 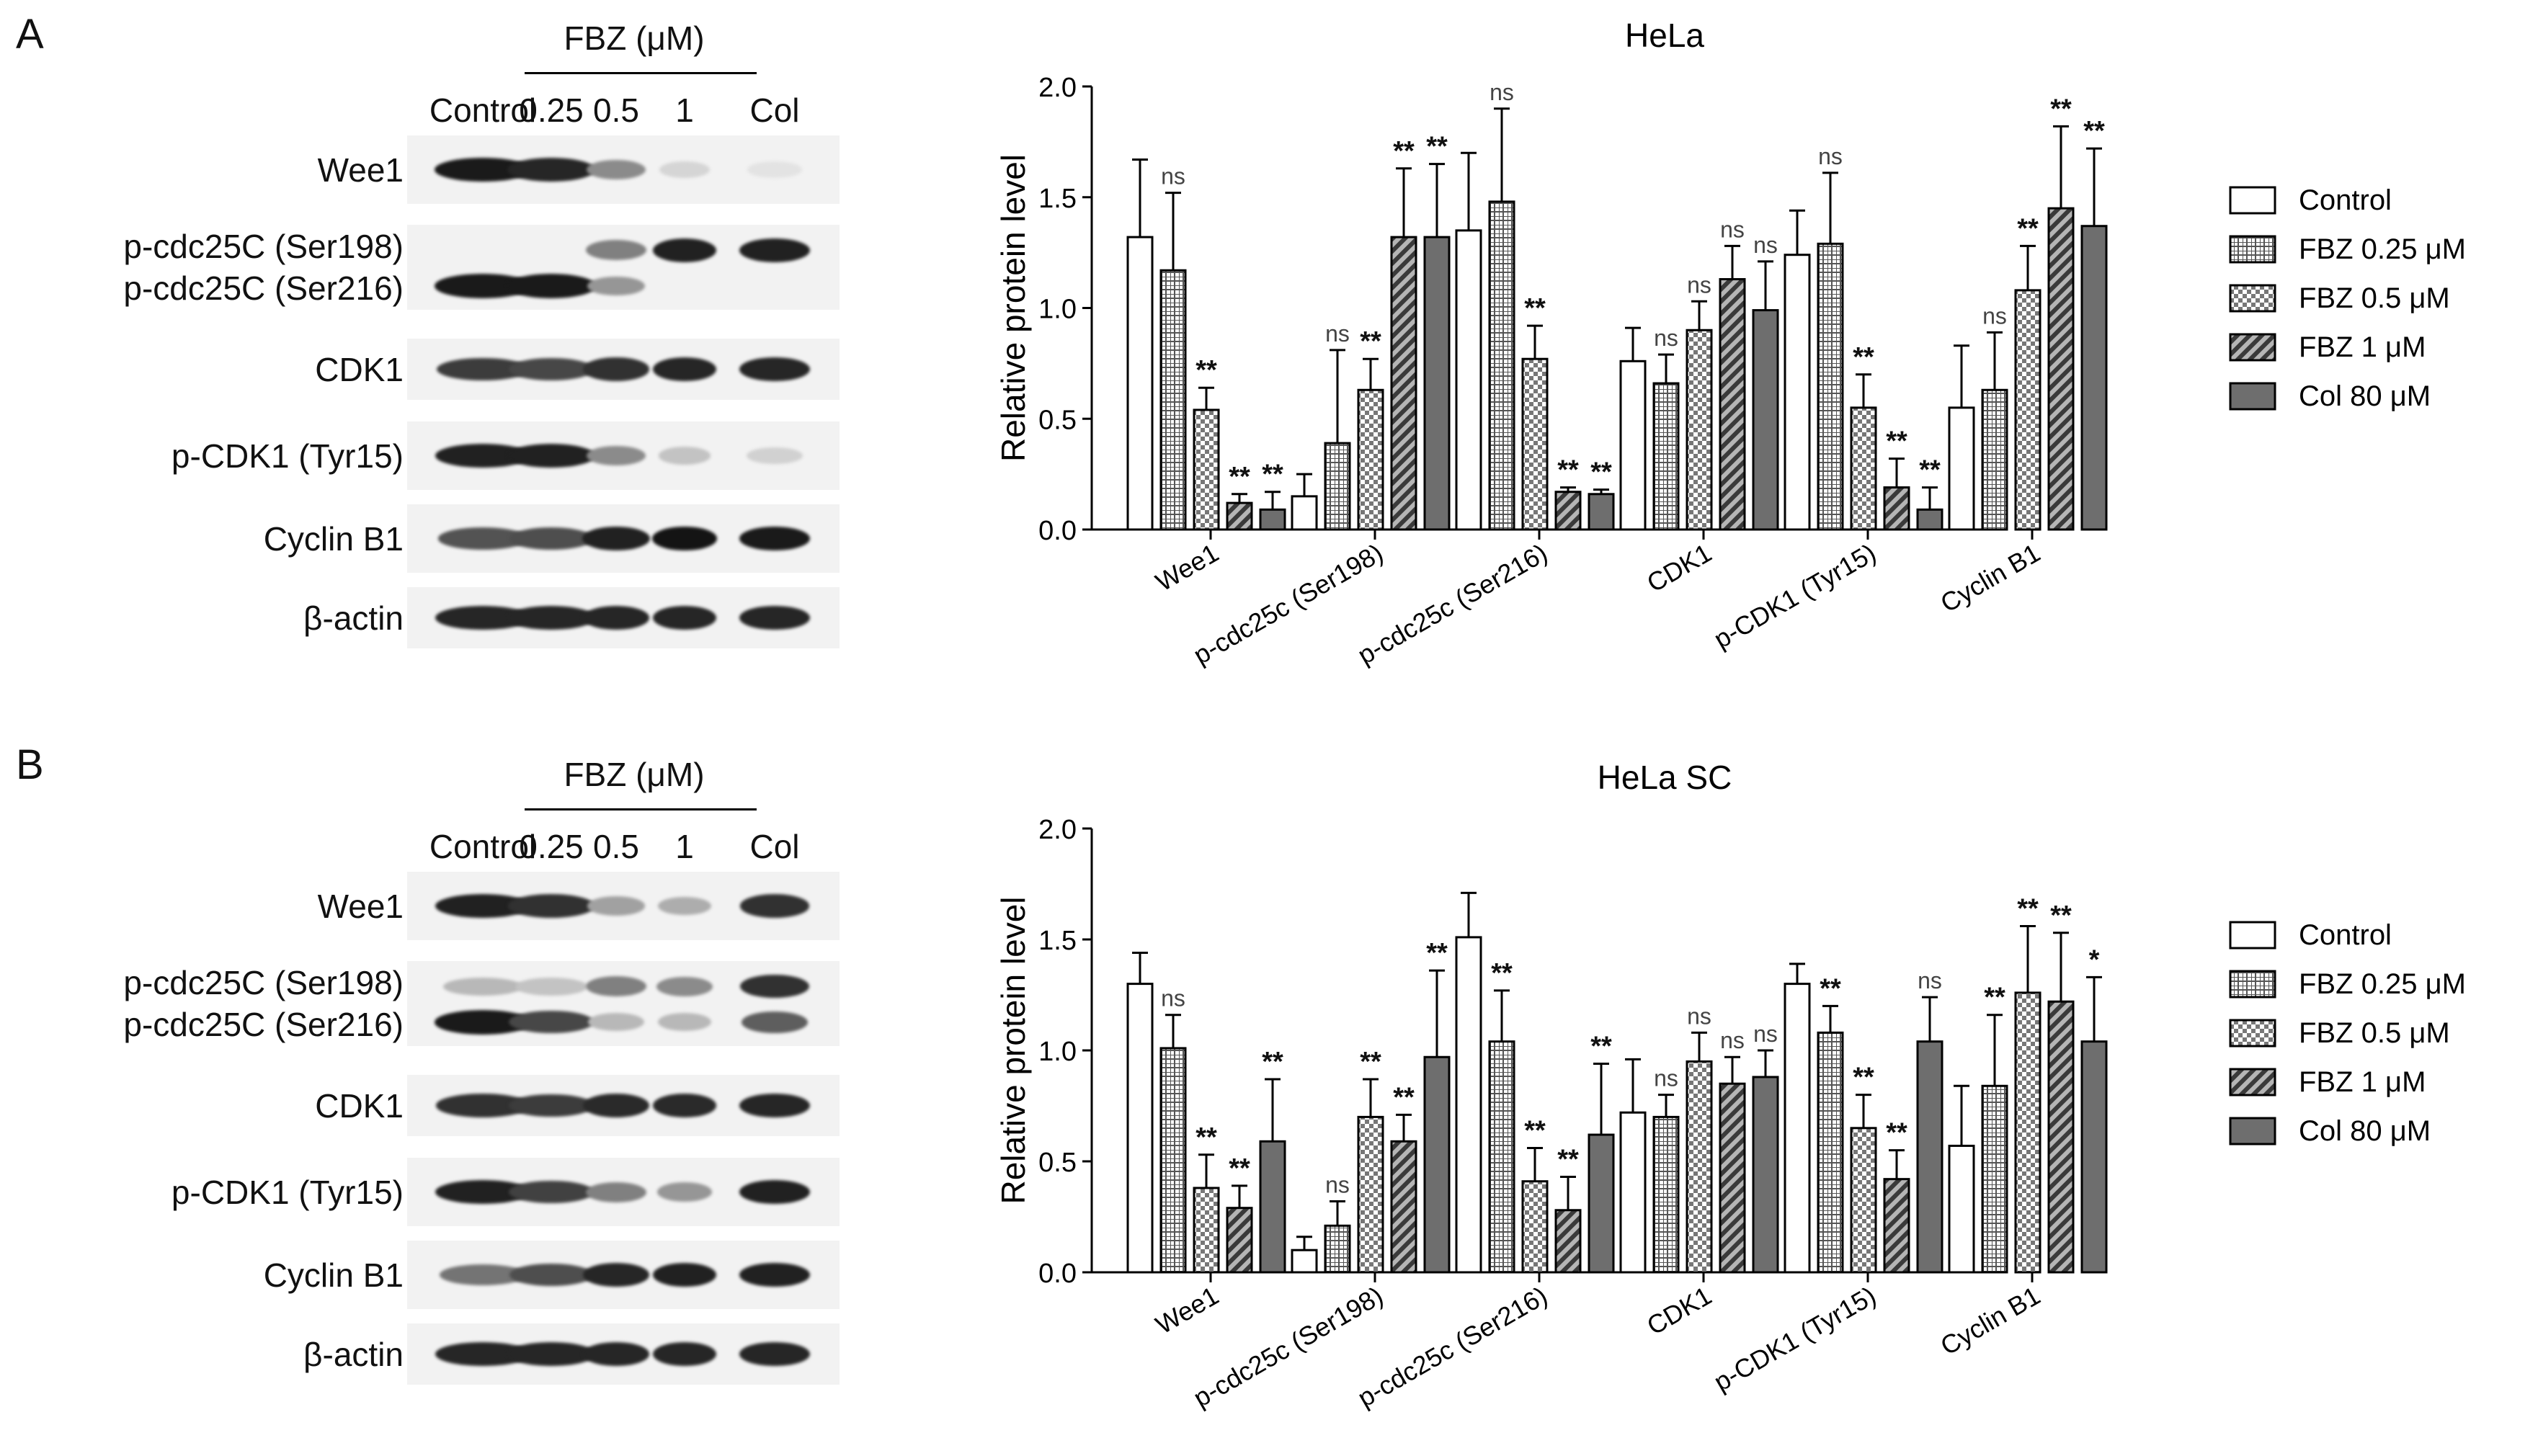 What do you see at coordinates (641, 73) in the screenshot?
I see `dose-bracket` at bounding box center [641, 73].